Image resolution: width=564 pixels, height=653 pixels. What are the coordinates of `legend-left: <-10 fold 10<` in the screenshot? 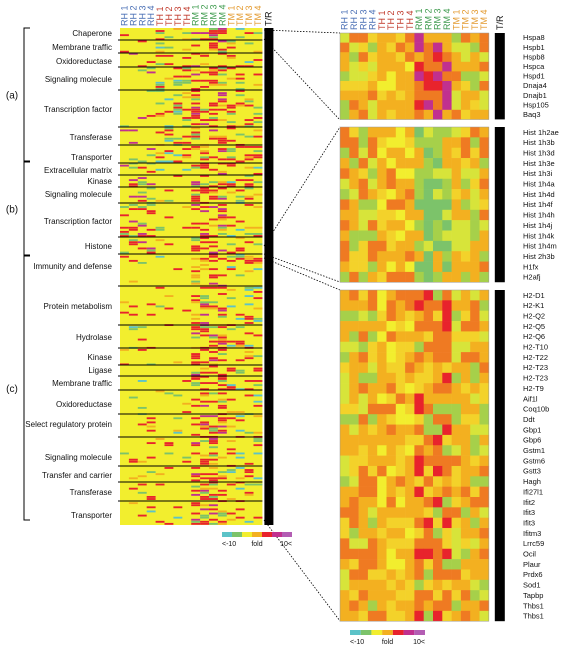 It's located at (257, 540).